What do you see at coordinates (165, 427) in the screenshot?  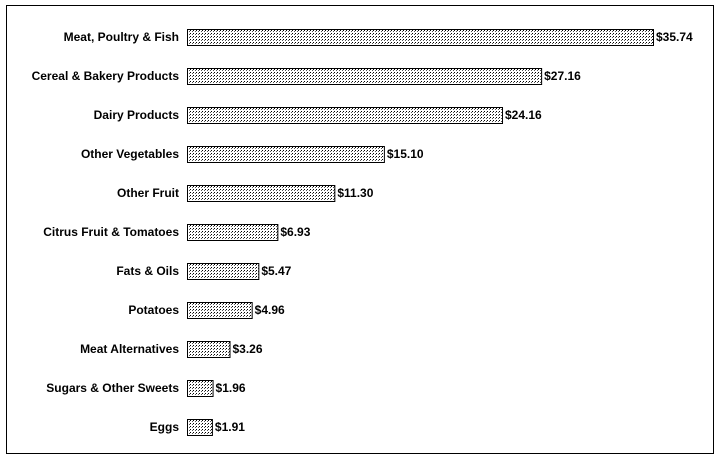 I see `category-label: Eggs` at bounding box center [165, 427].